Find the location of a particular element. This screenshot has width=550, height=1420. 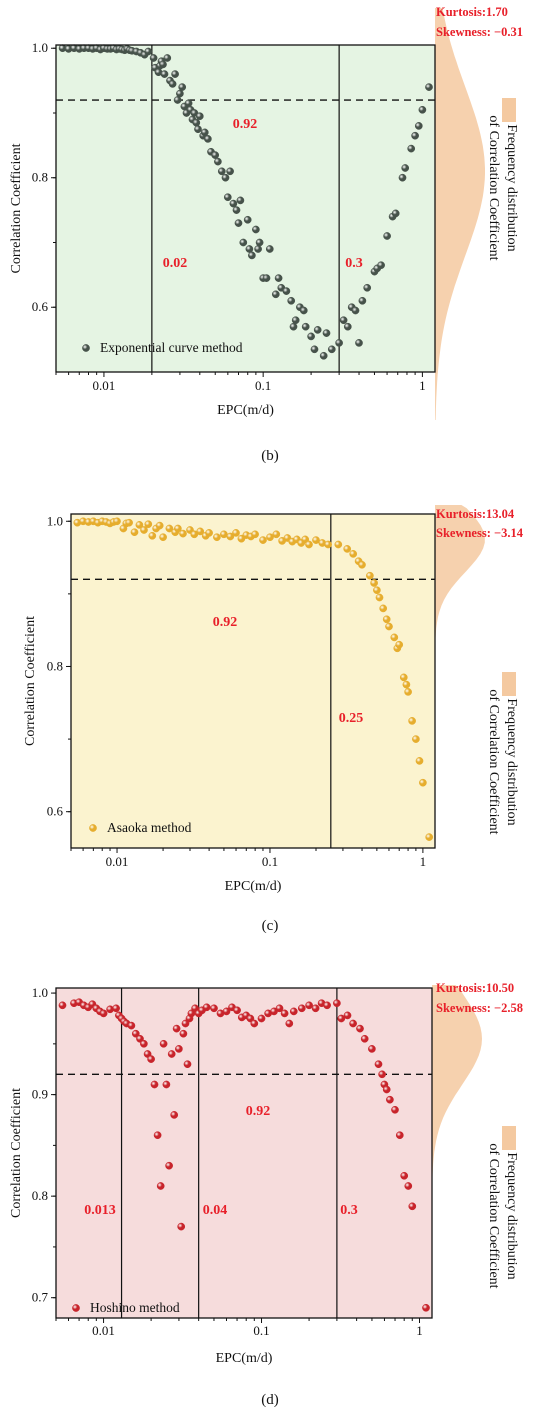

legend-label: Asaoka method is located at coordinates (149, 827).